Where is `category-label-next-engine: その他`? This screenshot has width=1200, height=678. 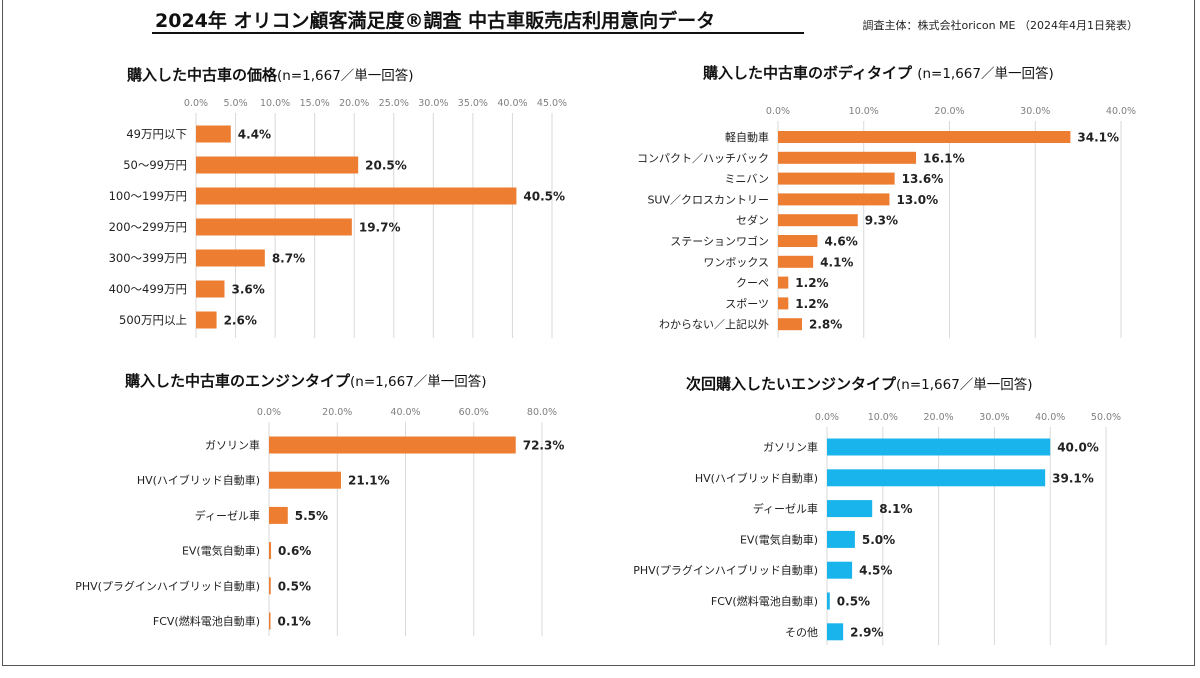
category-label-next-engine: その他 is located at coordinates (801, 632).